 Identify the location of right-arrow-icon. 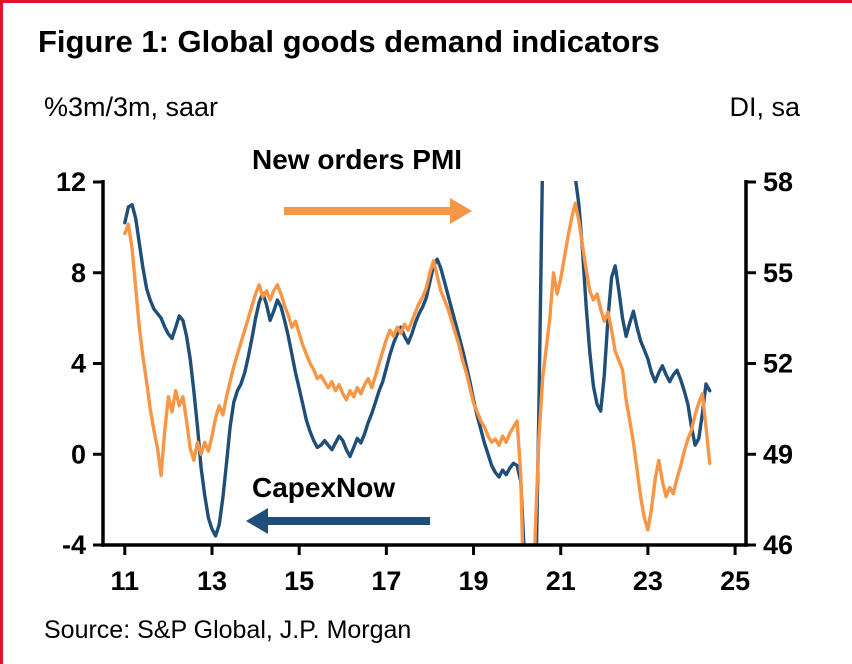
(378, 211).